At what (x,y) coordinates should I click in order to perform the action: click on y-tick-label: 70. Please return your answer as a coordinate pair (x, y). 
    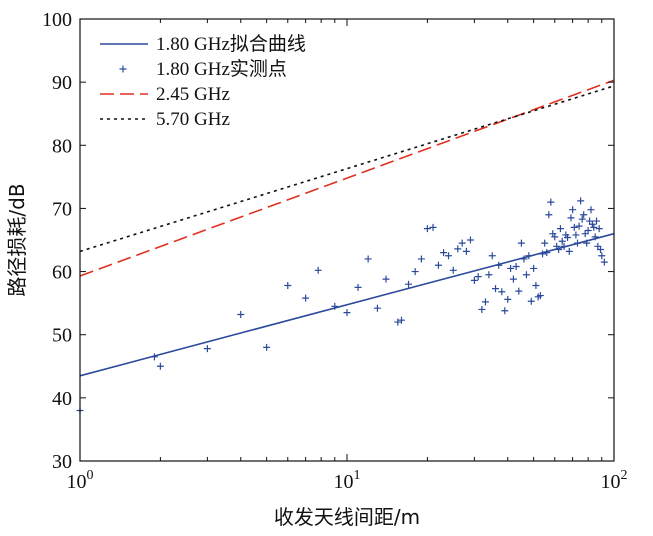
    Looking at the image, I should click on (62, 209).